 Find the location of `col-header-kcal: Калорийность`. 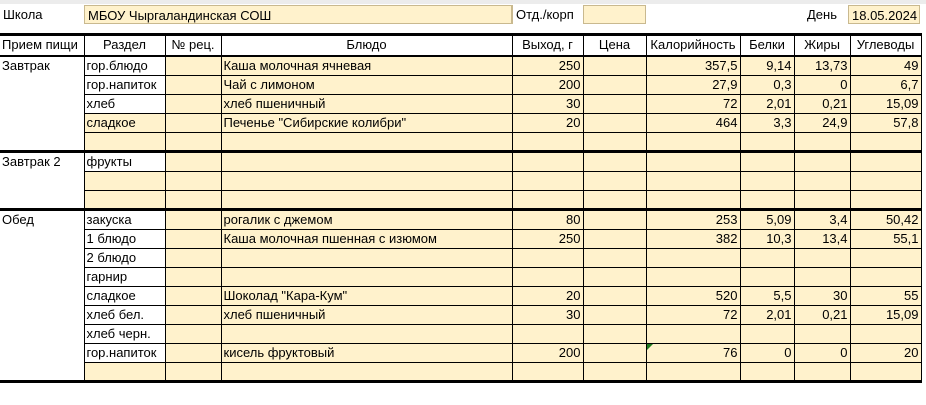

col-header-kcal: Калорийность is located at coordinates (693, 45).